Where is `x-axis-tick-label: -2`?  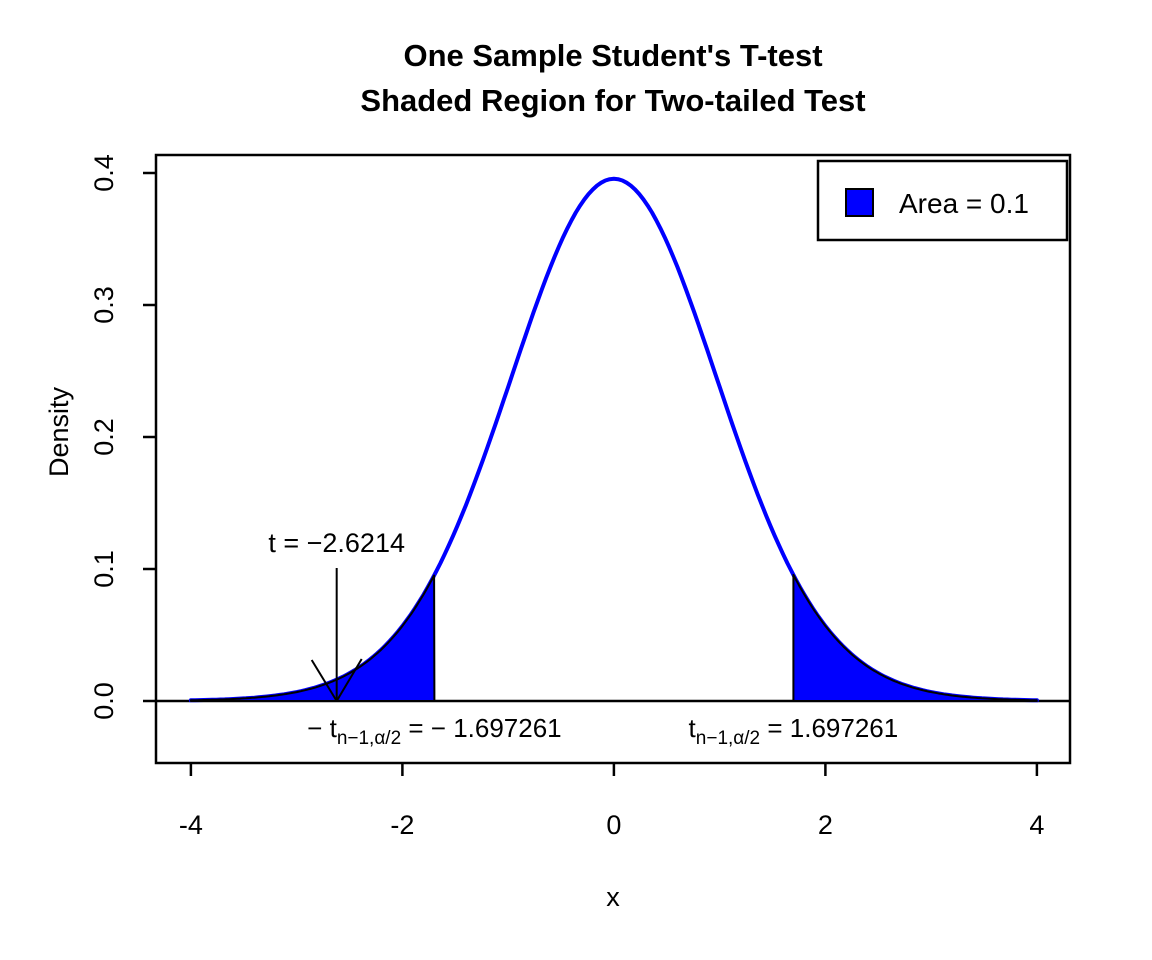 x-axis-tick-label: -2 is located at coordinates (402, 825).